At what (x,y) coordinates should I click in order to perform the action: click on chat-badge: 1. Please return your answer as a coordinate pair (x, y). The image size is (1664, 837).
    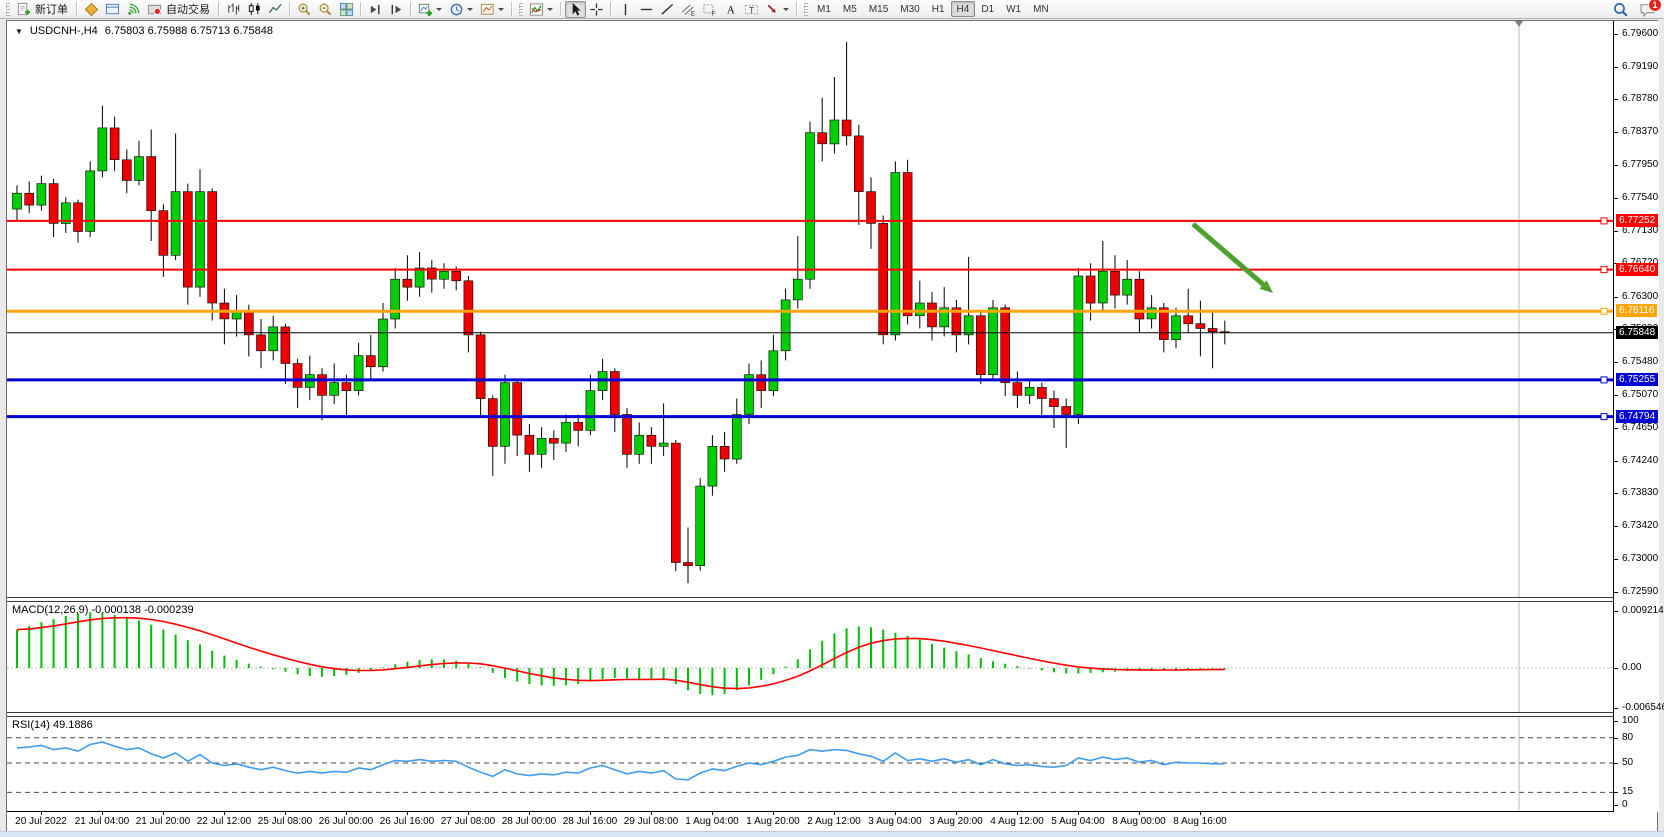
    Looking at the image, I should click on (1655, 6).